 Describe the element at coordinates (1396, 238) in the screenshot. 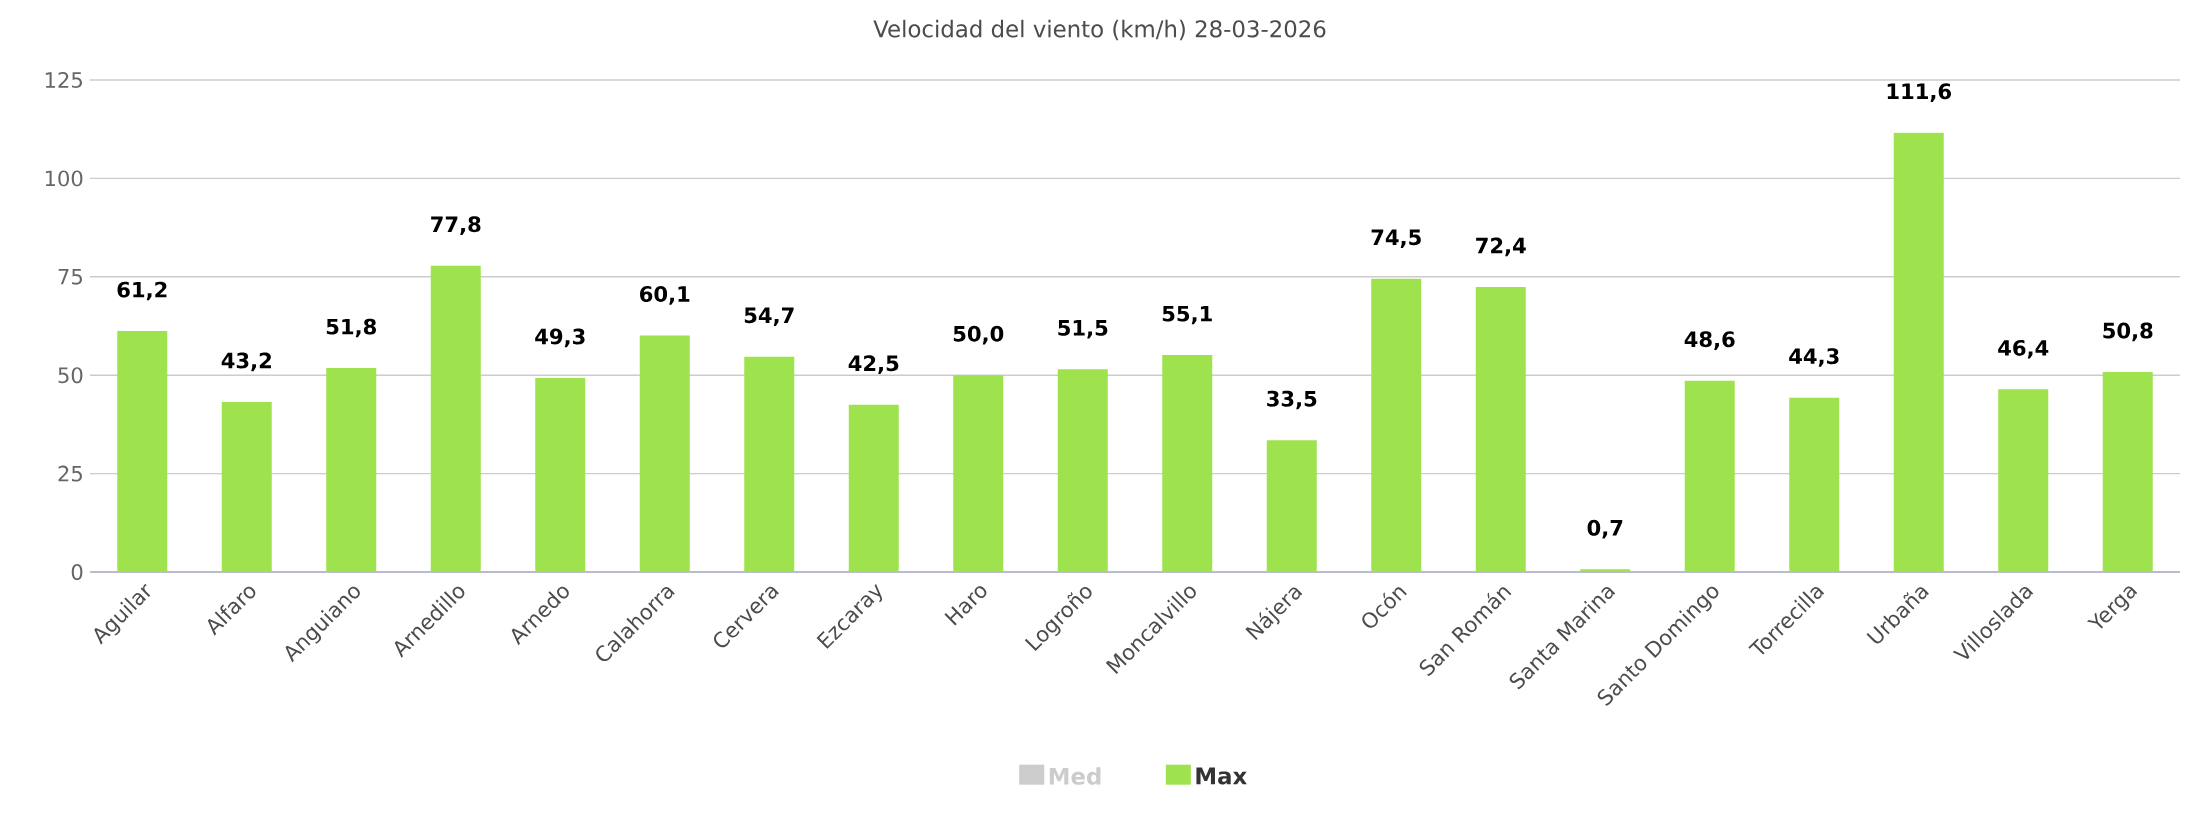

I see `data-label: 74,5` at that location.